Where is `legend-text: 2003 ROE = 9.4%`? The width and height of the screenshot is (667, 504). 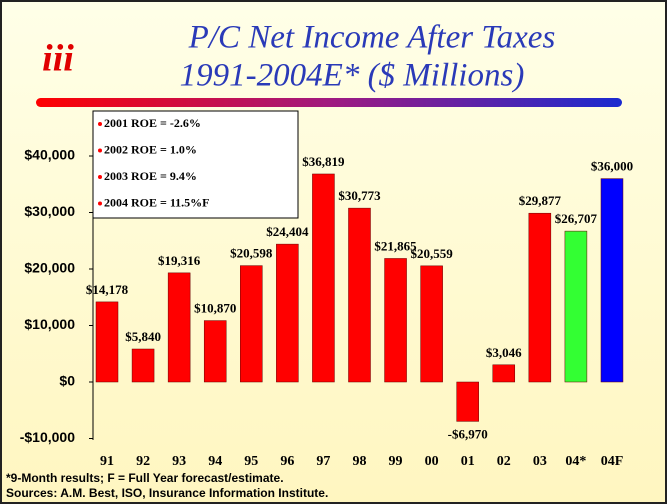 legend-text: 2003 ROE = 9.4% is located at coordinates (150, 176).